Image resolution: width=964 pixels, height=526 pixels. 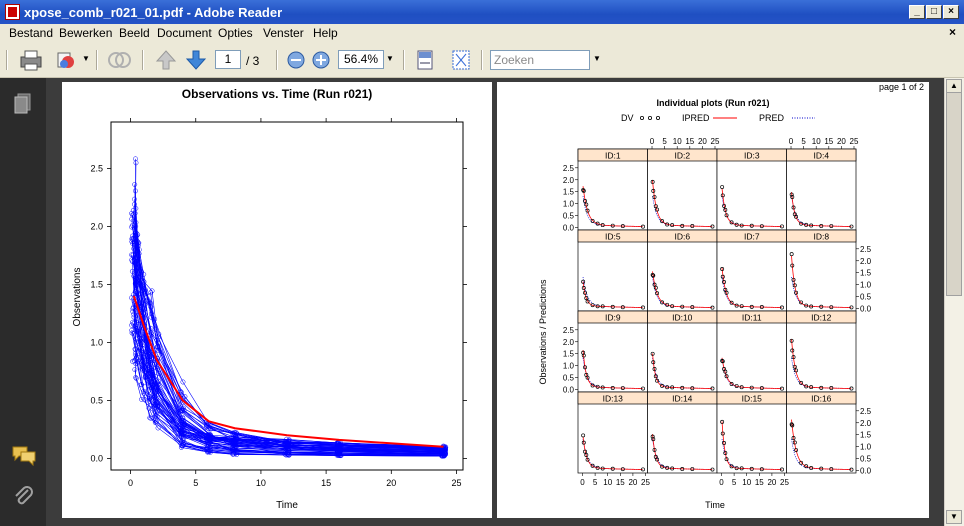 What do you see at coordinates (86, 33) in the screenshot?
I see `menu-bewerken: Bewerken` at bounding box center [86, 33].